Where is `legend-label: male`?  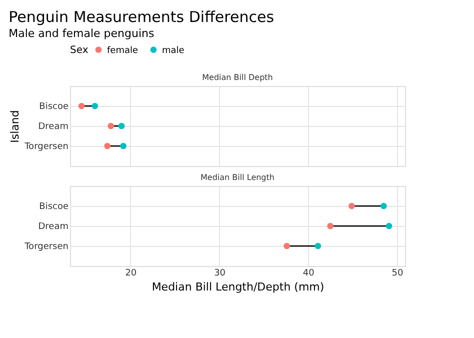 legend-label: male is located at coordinates (173, 51).